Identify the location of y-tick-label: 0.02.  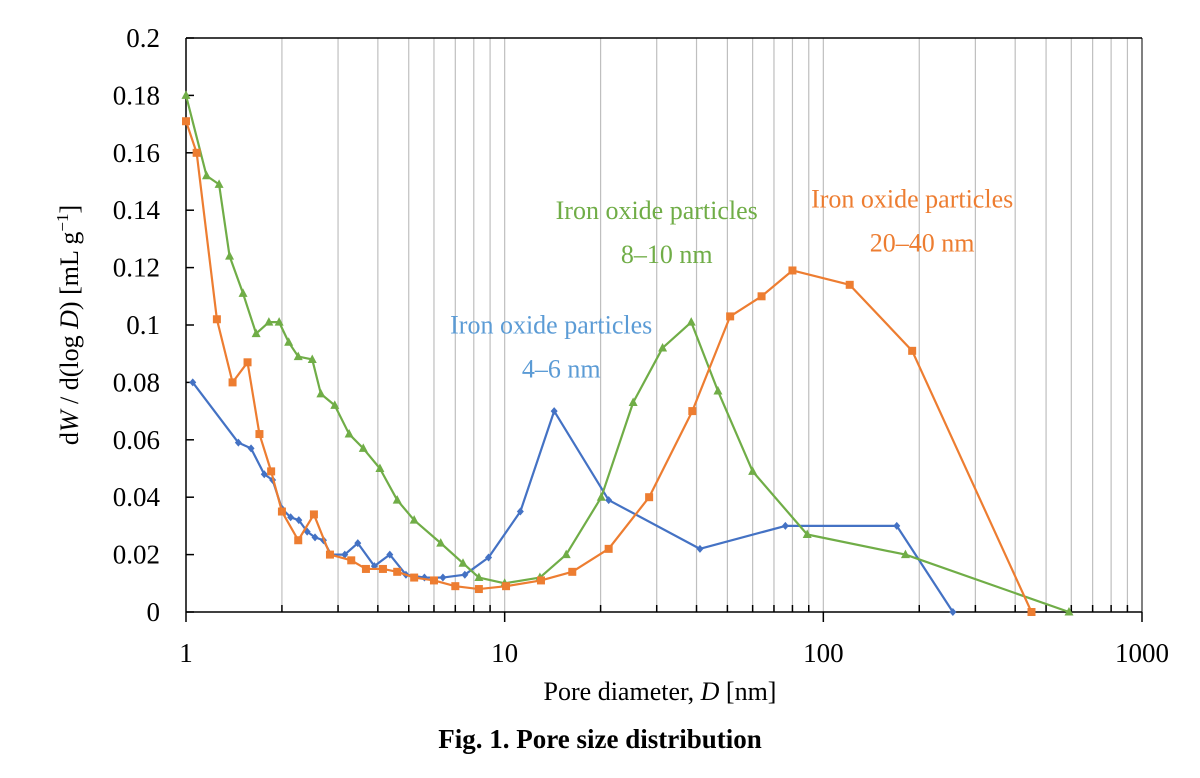
(136, 555).